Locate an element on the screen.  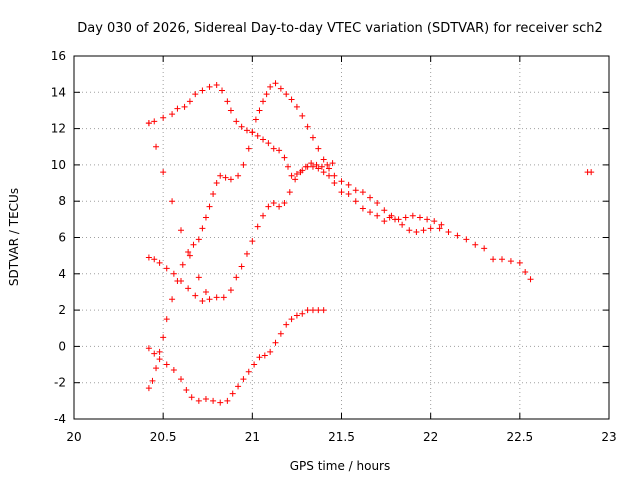
y-tick-label: -2 is located at coordinates (60, 383).